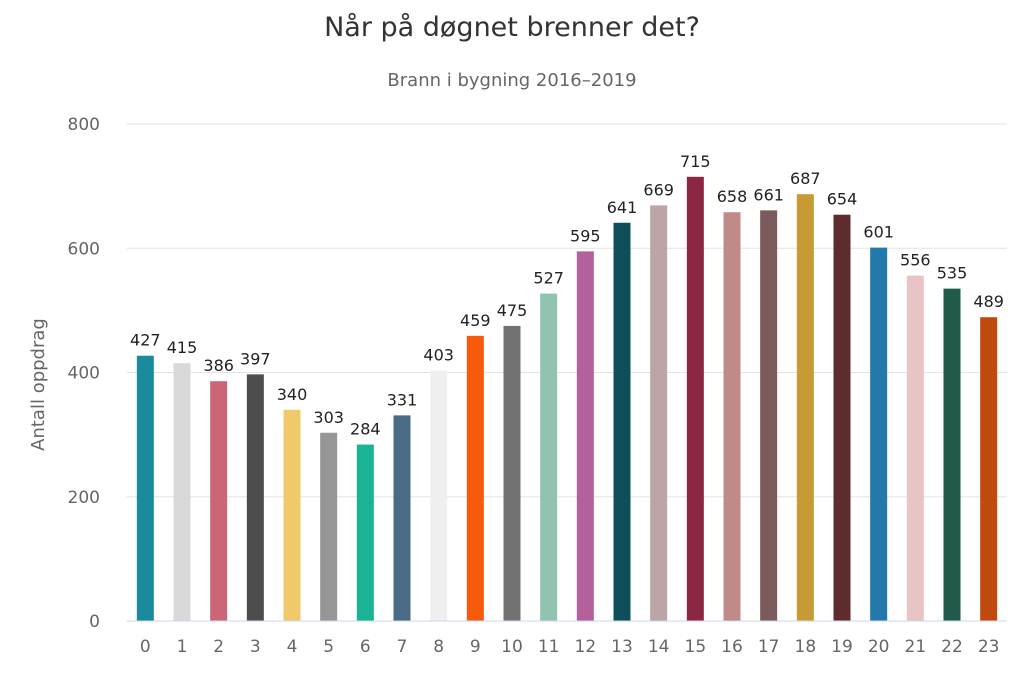 This screenshot has height=683, width=1024. What do you see at coordinates (879, 647) in the screenshot?
I see `x-tick-label: 20` at bounding box center [879, 647].